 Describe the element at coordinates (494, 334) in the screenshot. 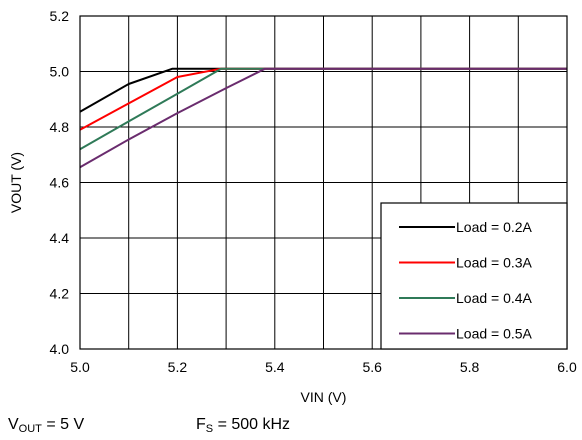

I see `legend-label: Load = 0.5A` at that location.